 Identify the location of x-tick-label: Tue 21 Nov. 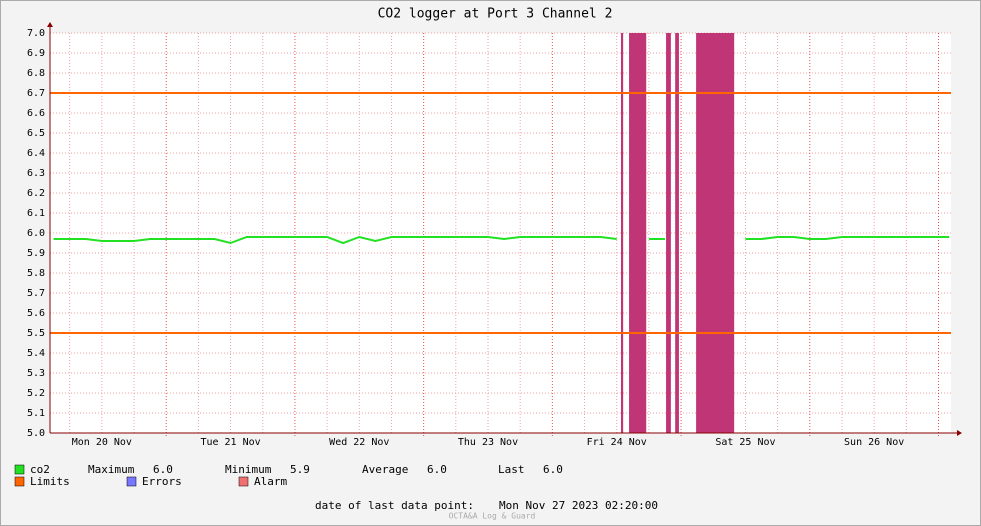
(230, 442).